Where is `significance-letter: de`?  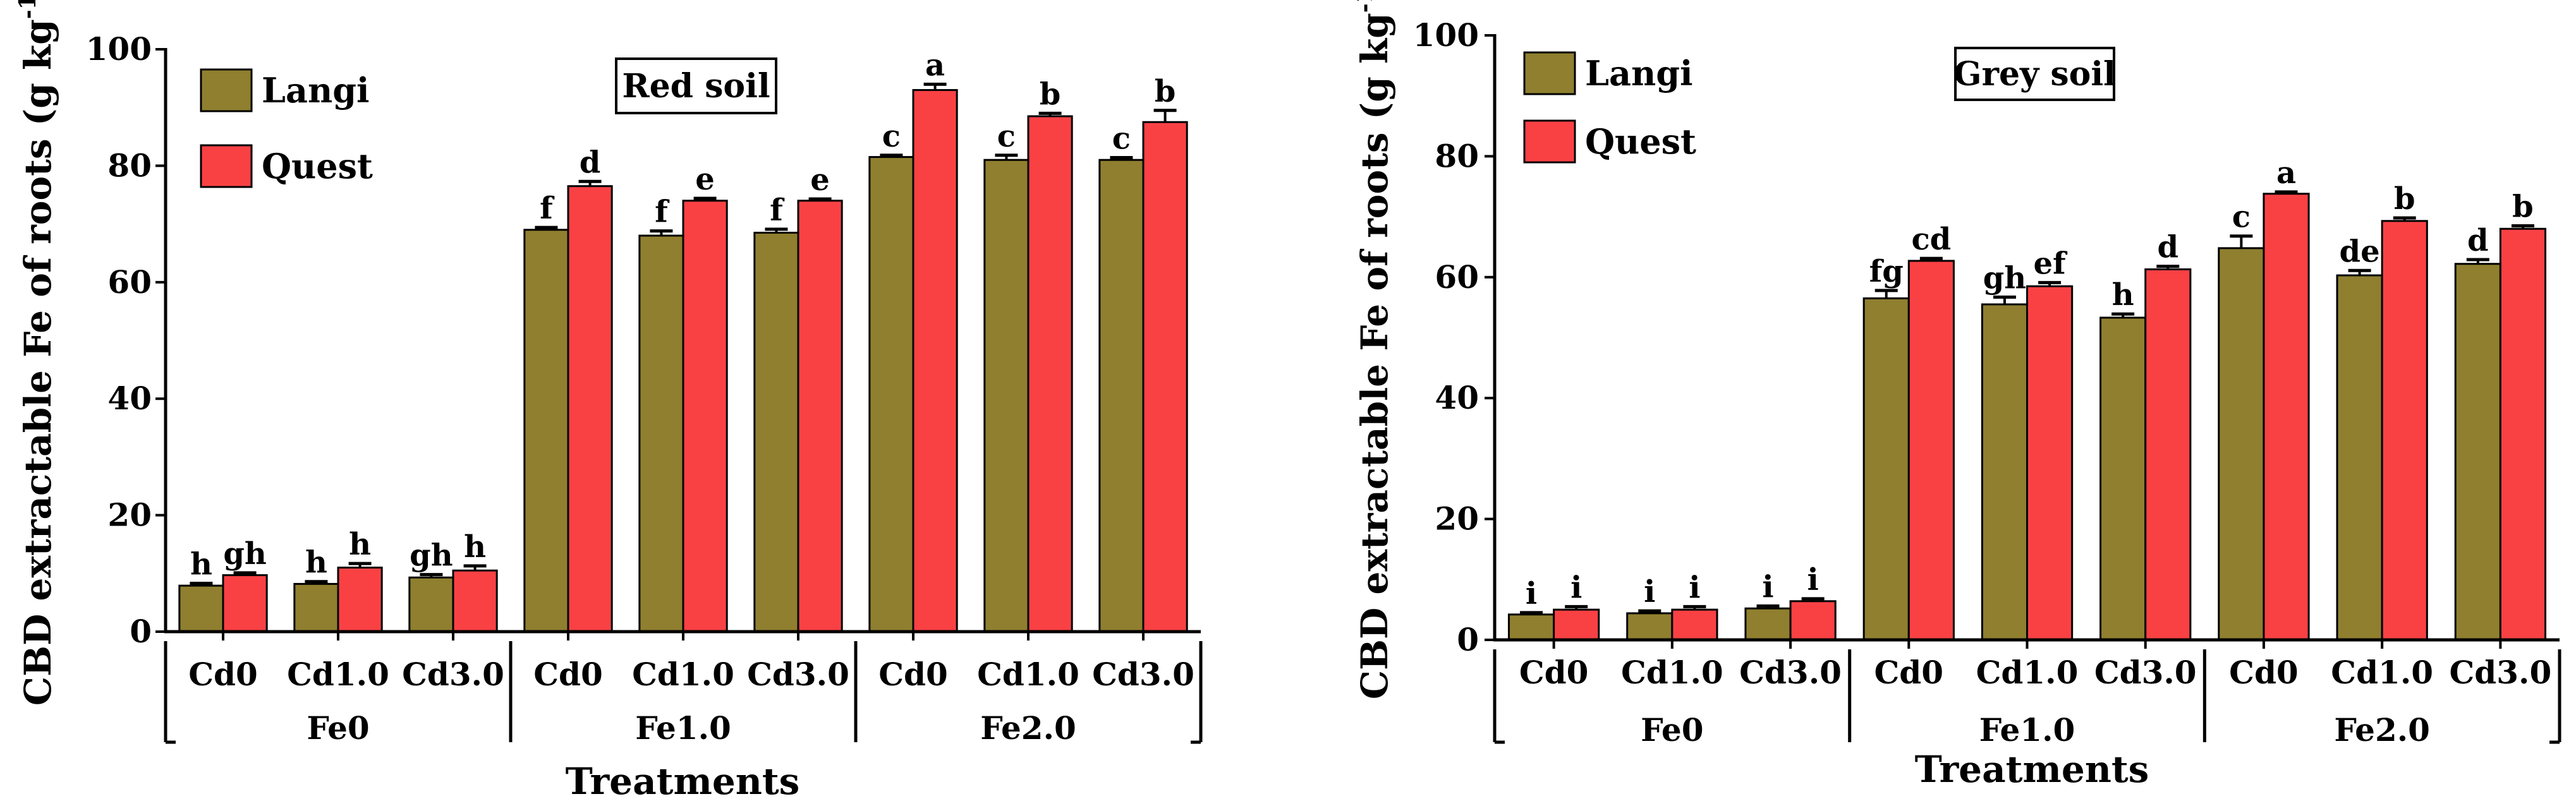 significance-letter: de is located at coordinates (2360, 251).